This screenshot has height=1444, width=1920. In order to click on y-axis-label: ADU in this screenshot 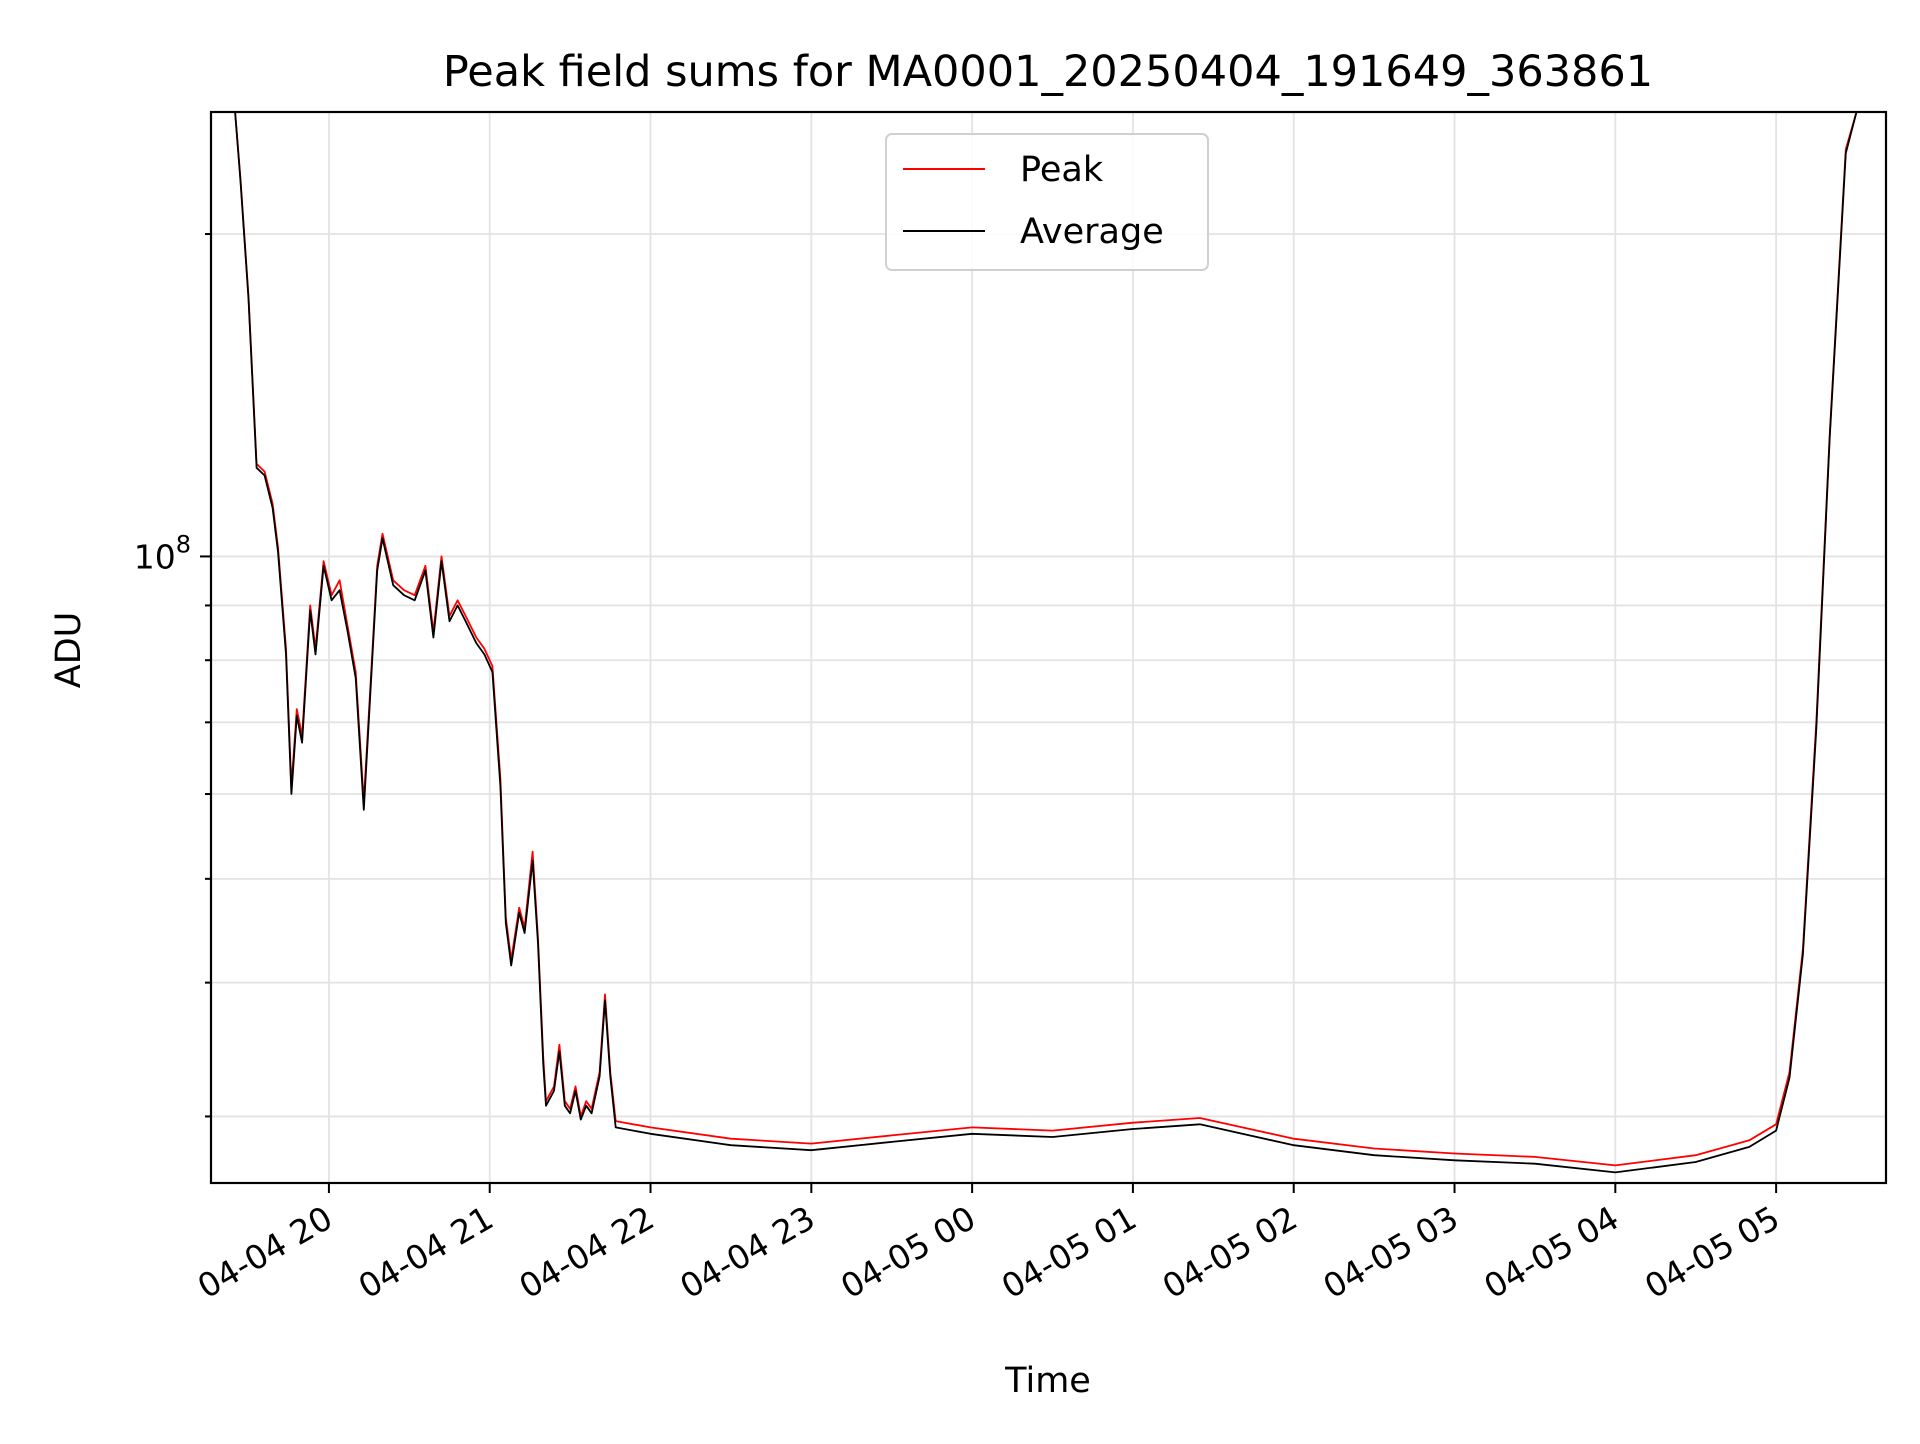, I will do `click(69, 650)`.